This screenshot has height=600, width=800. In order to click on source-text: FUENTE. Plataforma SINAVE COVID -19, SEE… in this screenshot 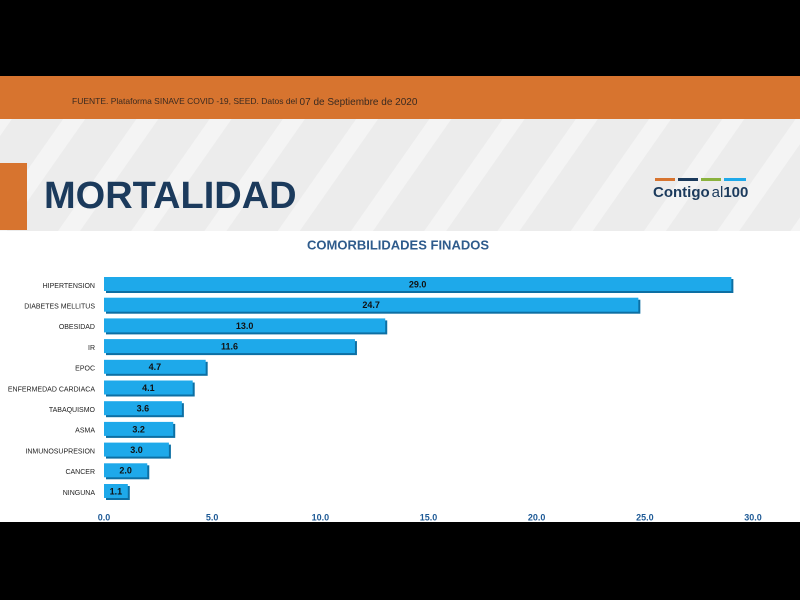, I will do `click(184, 101)`.